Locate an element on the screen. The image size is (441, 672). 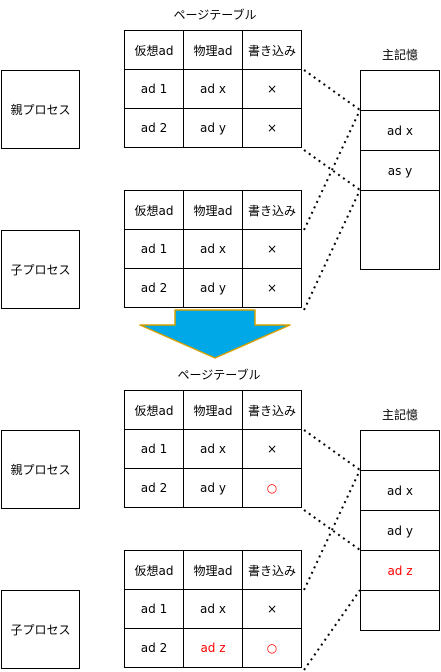
down-arrow-icon is located at coordinates (215, 334).